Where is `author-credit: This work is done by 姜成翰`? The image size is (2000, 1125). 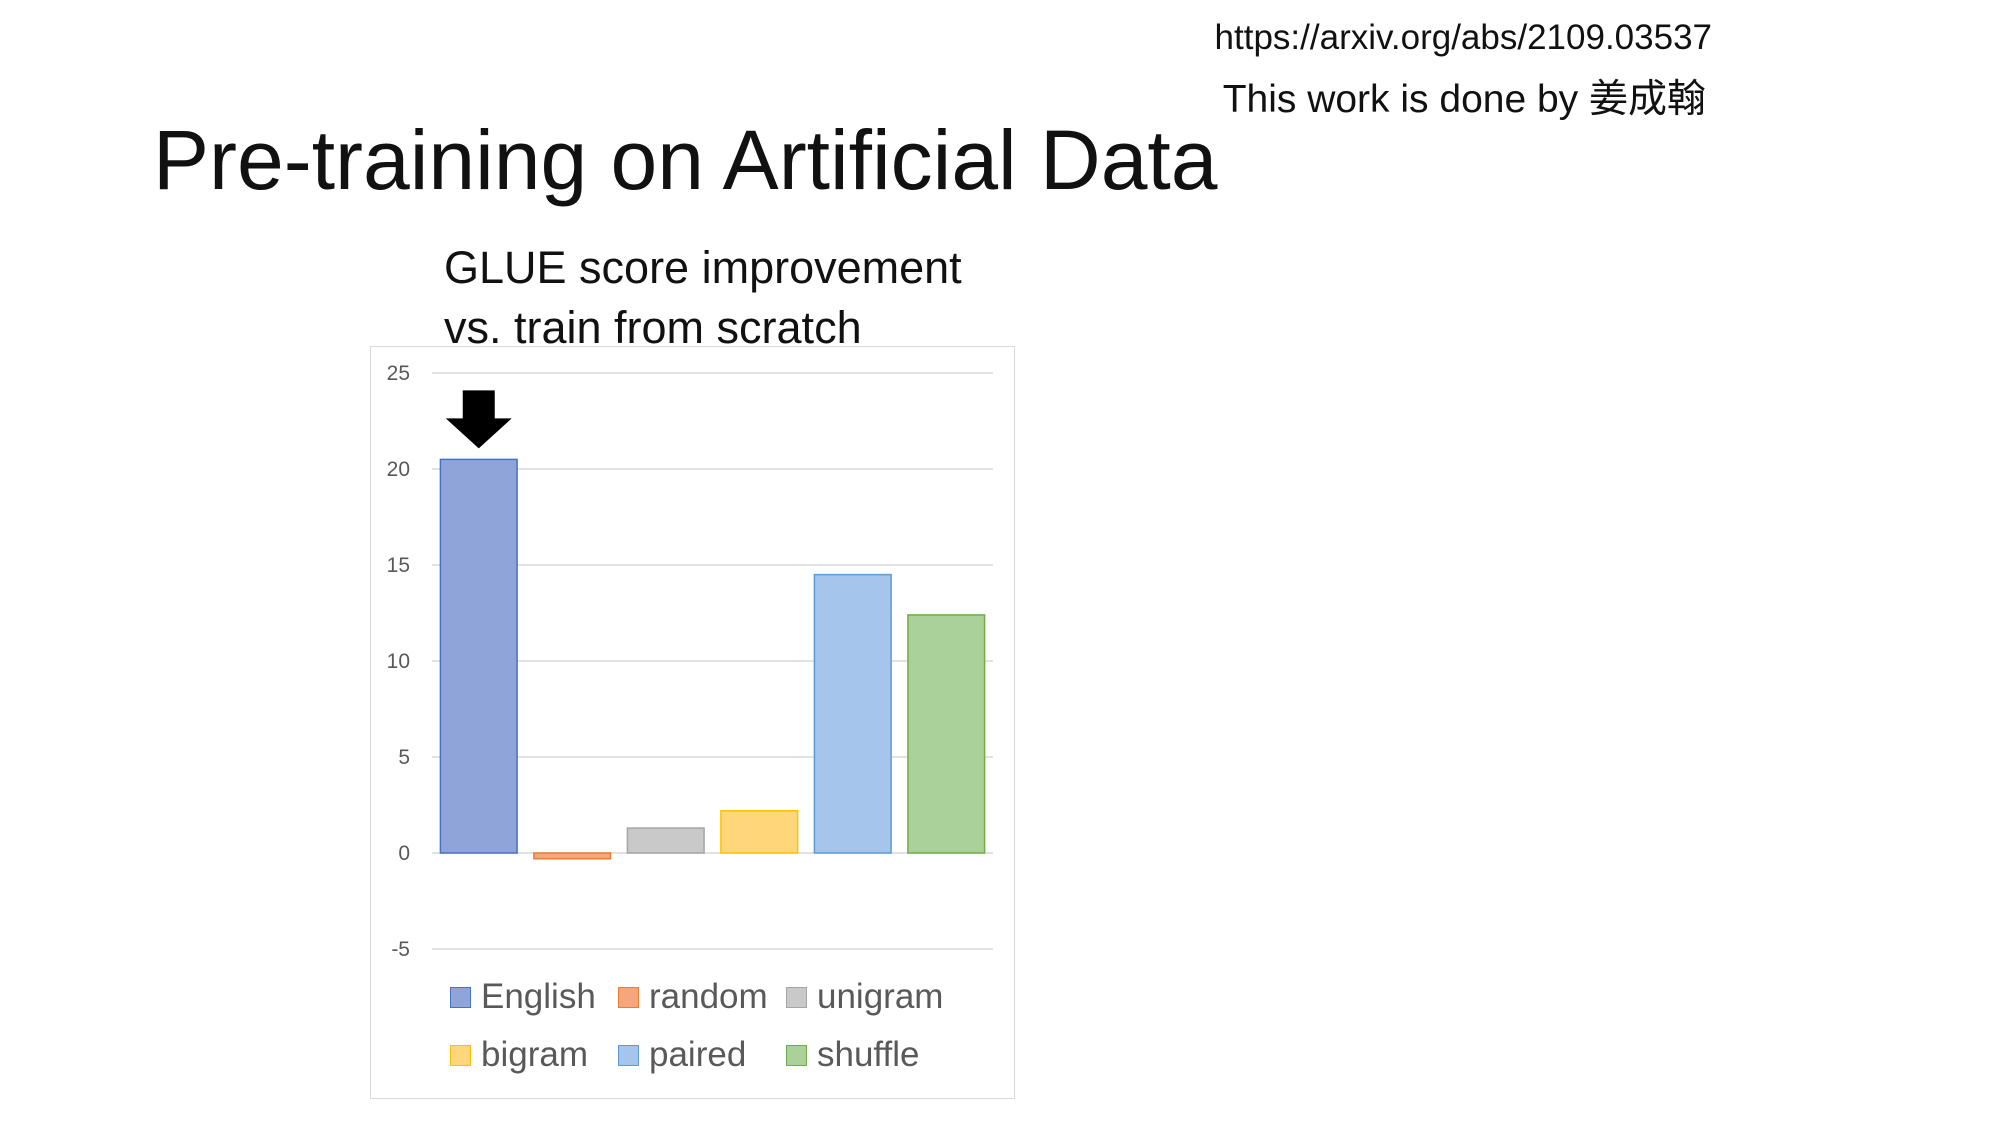
author-credit: This work is done by 姜成翰 is located at coordinates (1464, 99).